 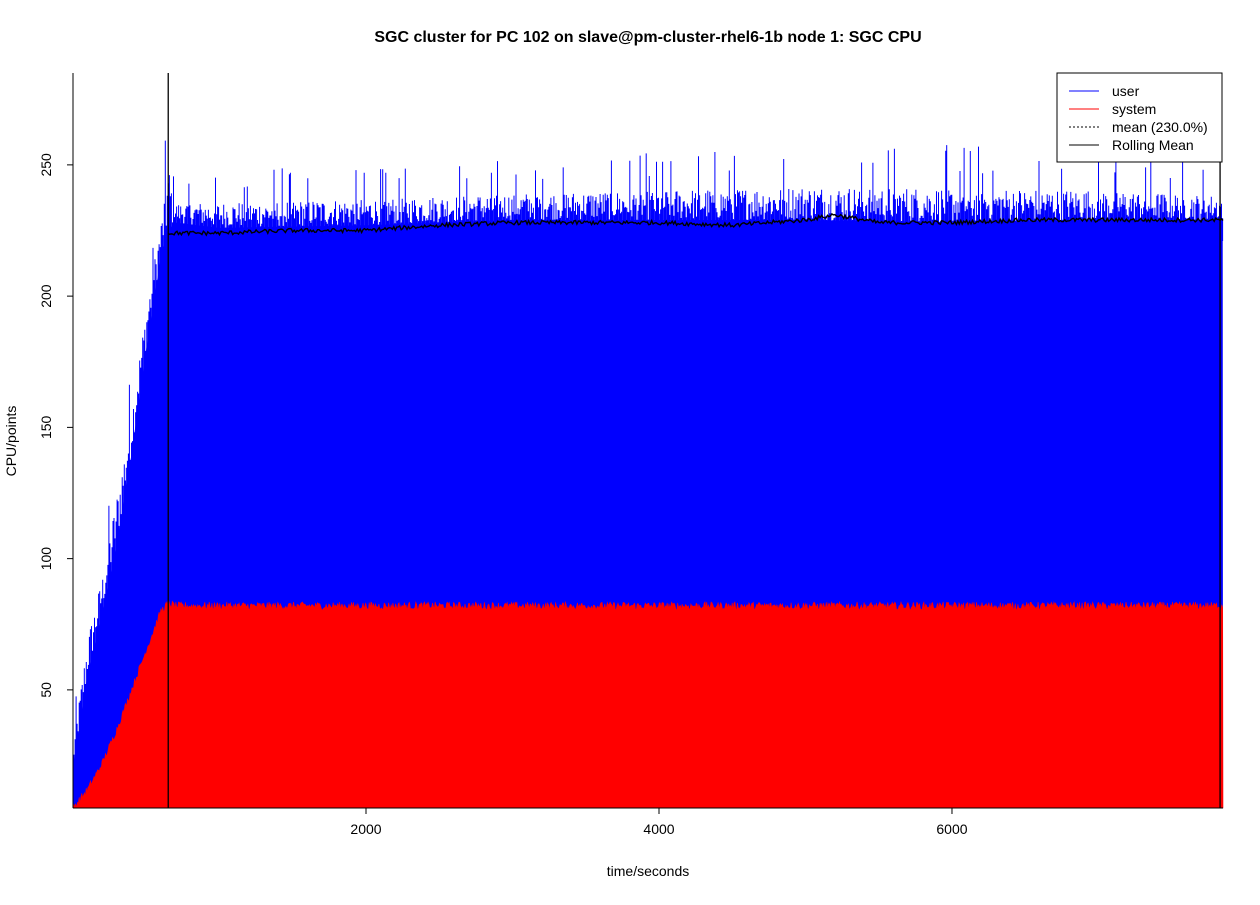 I want to click on legend: user system mean (230.0%) Rolling Mean, so click(x=1139, y=117).